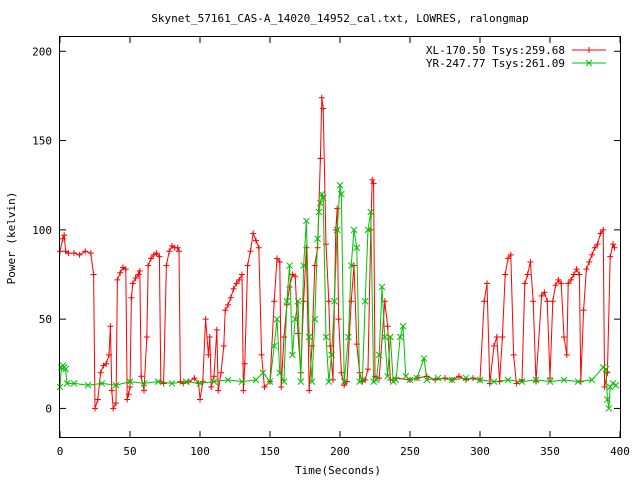 The height and width of the screenshot is (480, 640). Describe the element at coordinates (42, 51) in the screenshot. I see `y-tick-label: 200` at that location.